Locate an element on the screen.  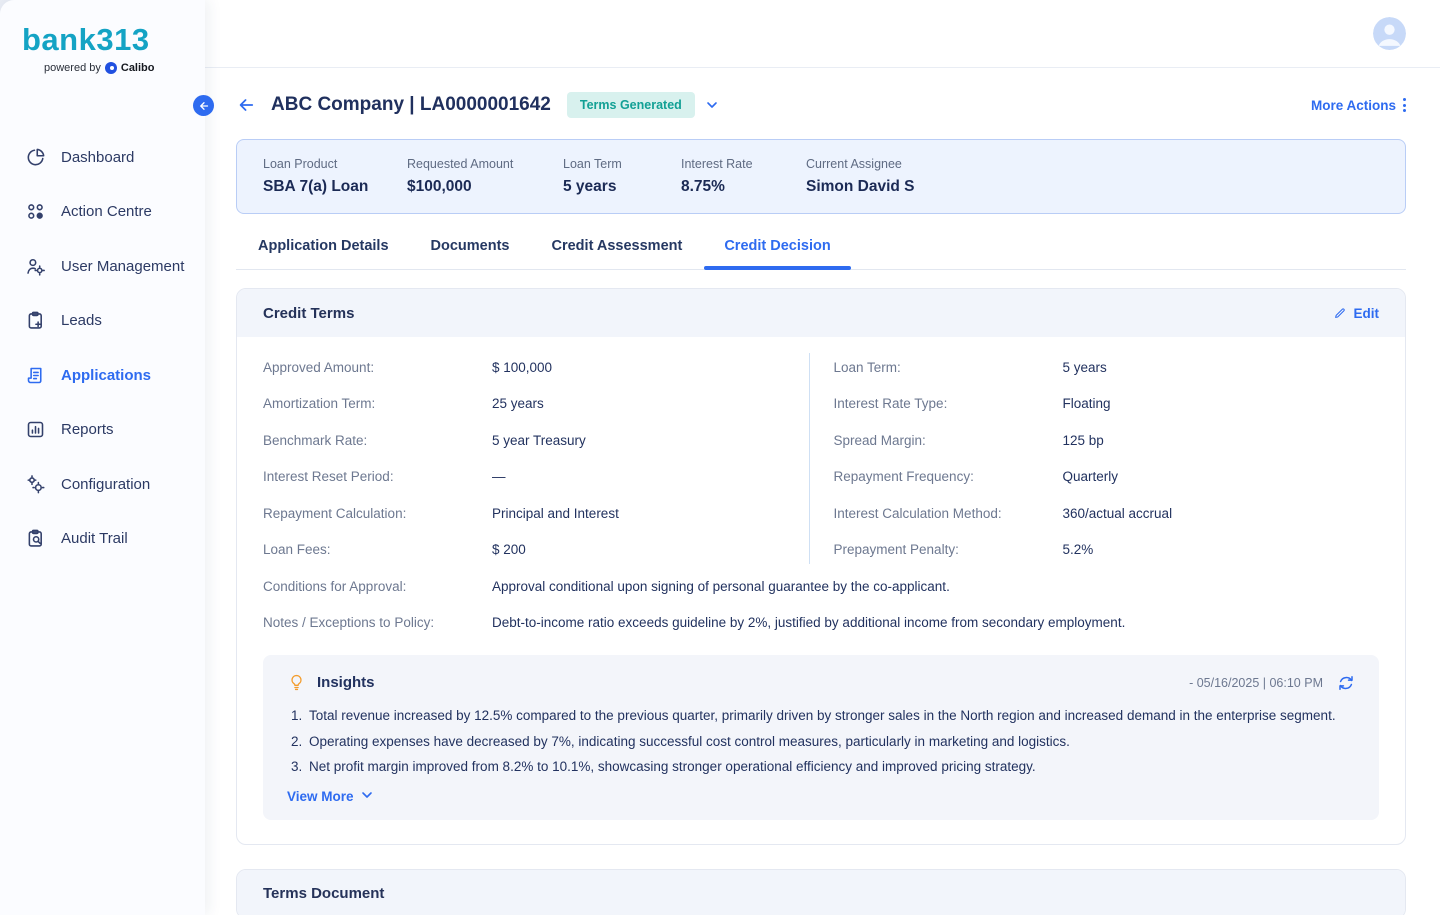
column-divider is located at coordinates (809, 458).